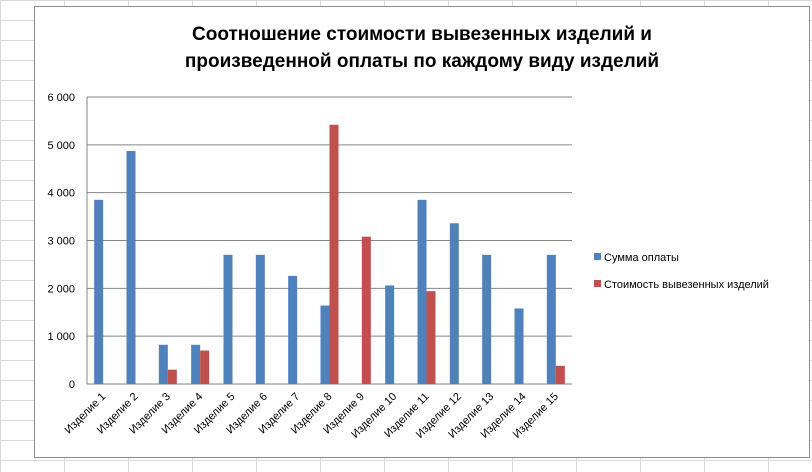 The height and width of the screenshot is (472, 812). I want to click on y-tick-label: 6 000, so click(61, 98).